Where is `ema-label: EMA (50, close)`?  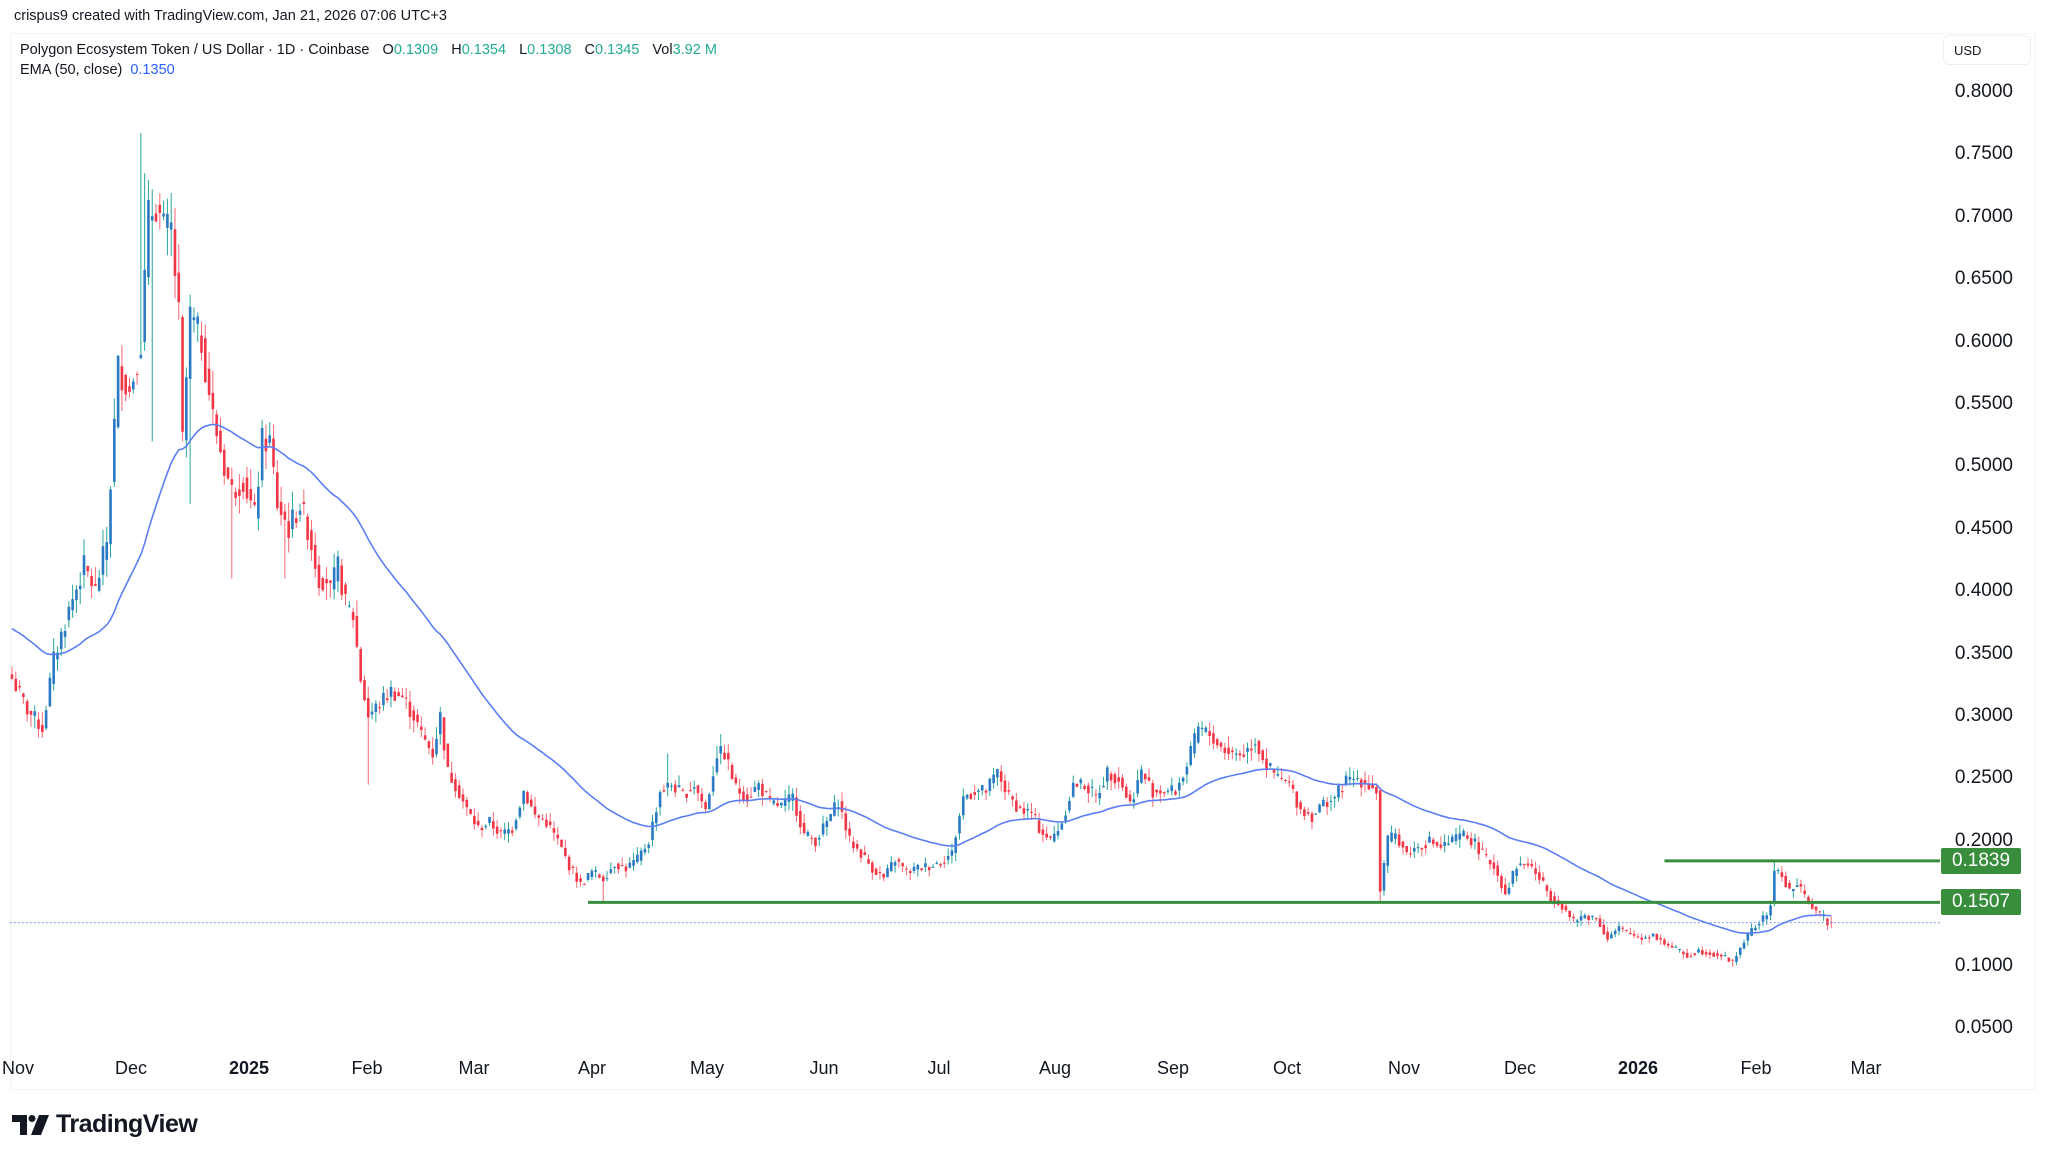 ema-label: EMA (50, close) is located at coordinates (71, 70).